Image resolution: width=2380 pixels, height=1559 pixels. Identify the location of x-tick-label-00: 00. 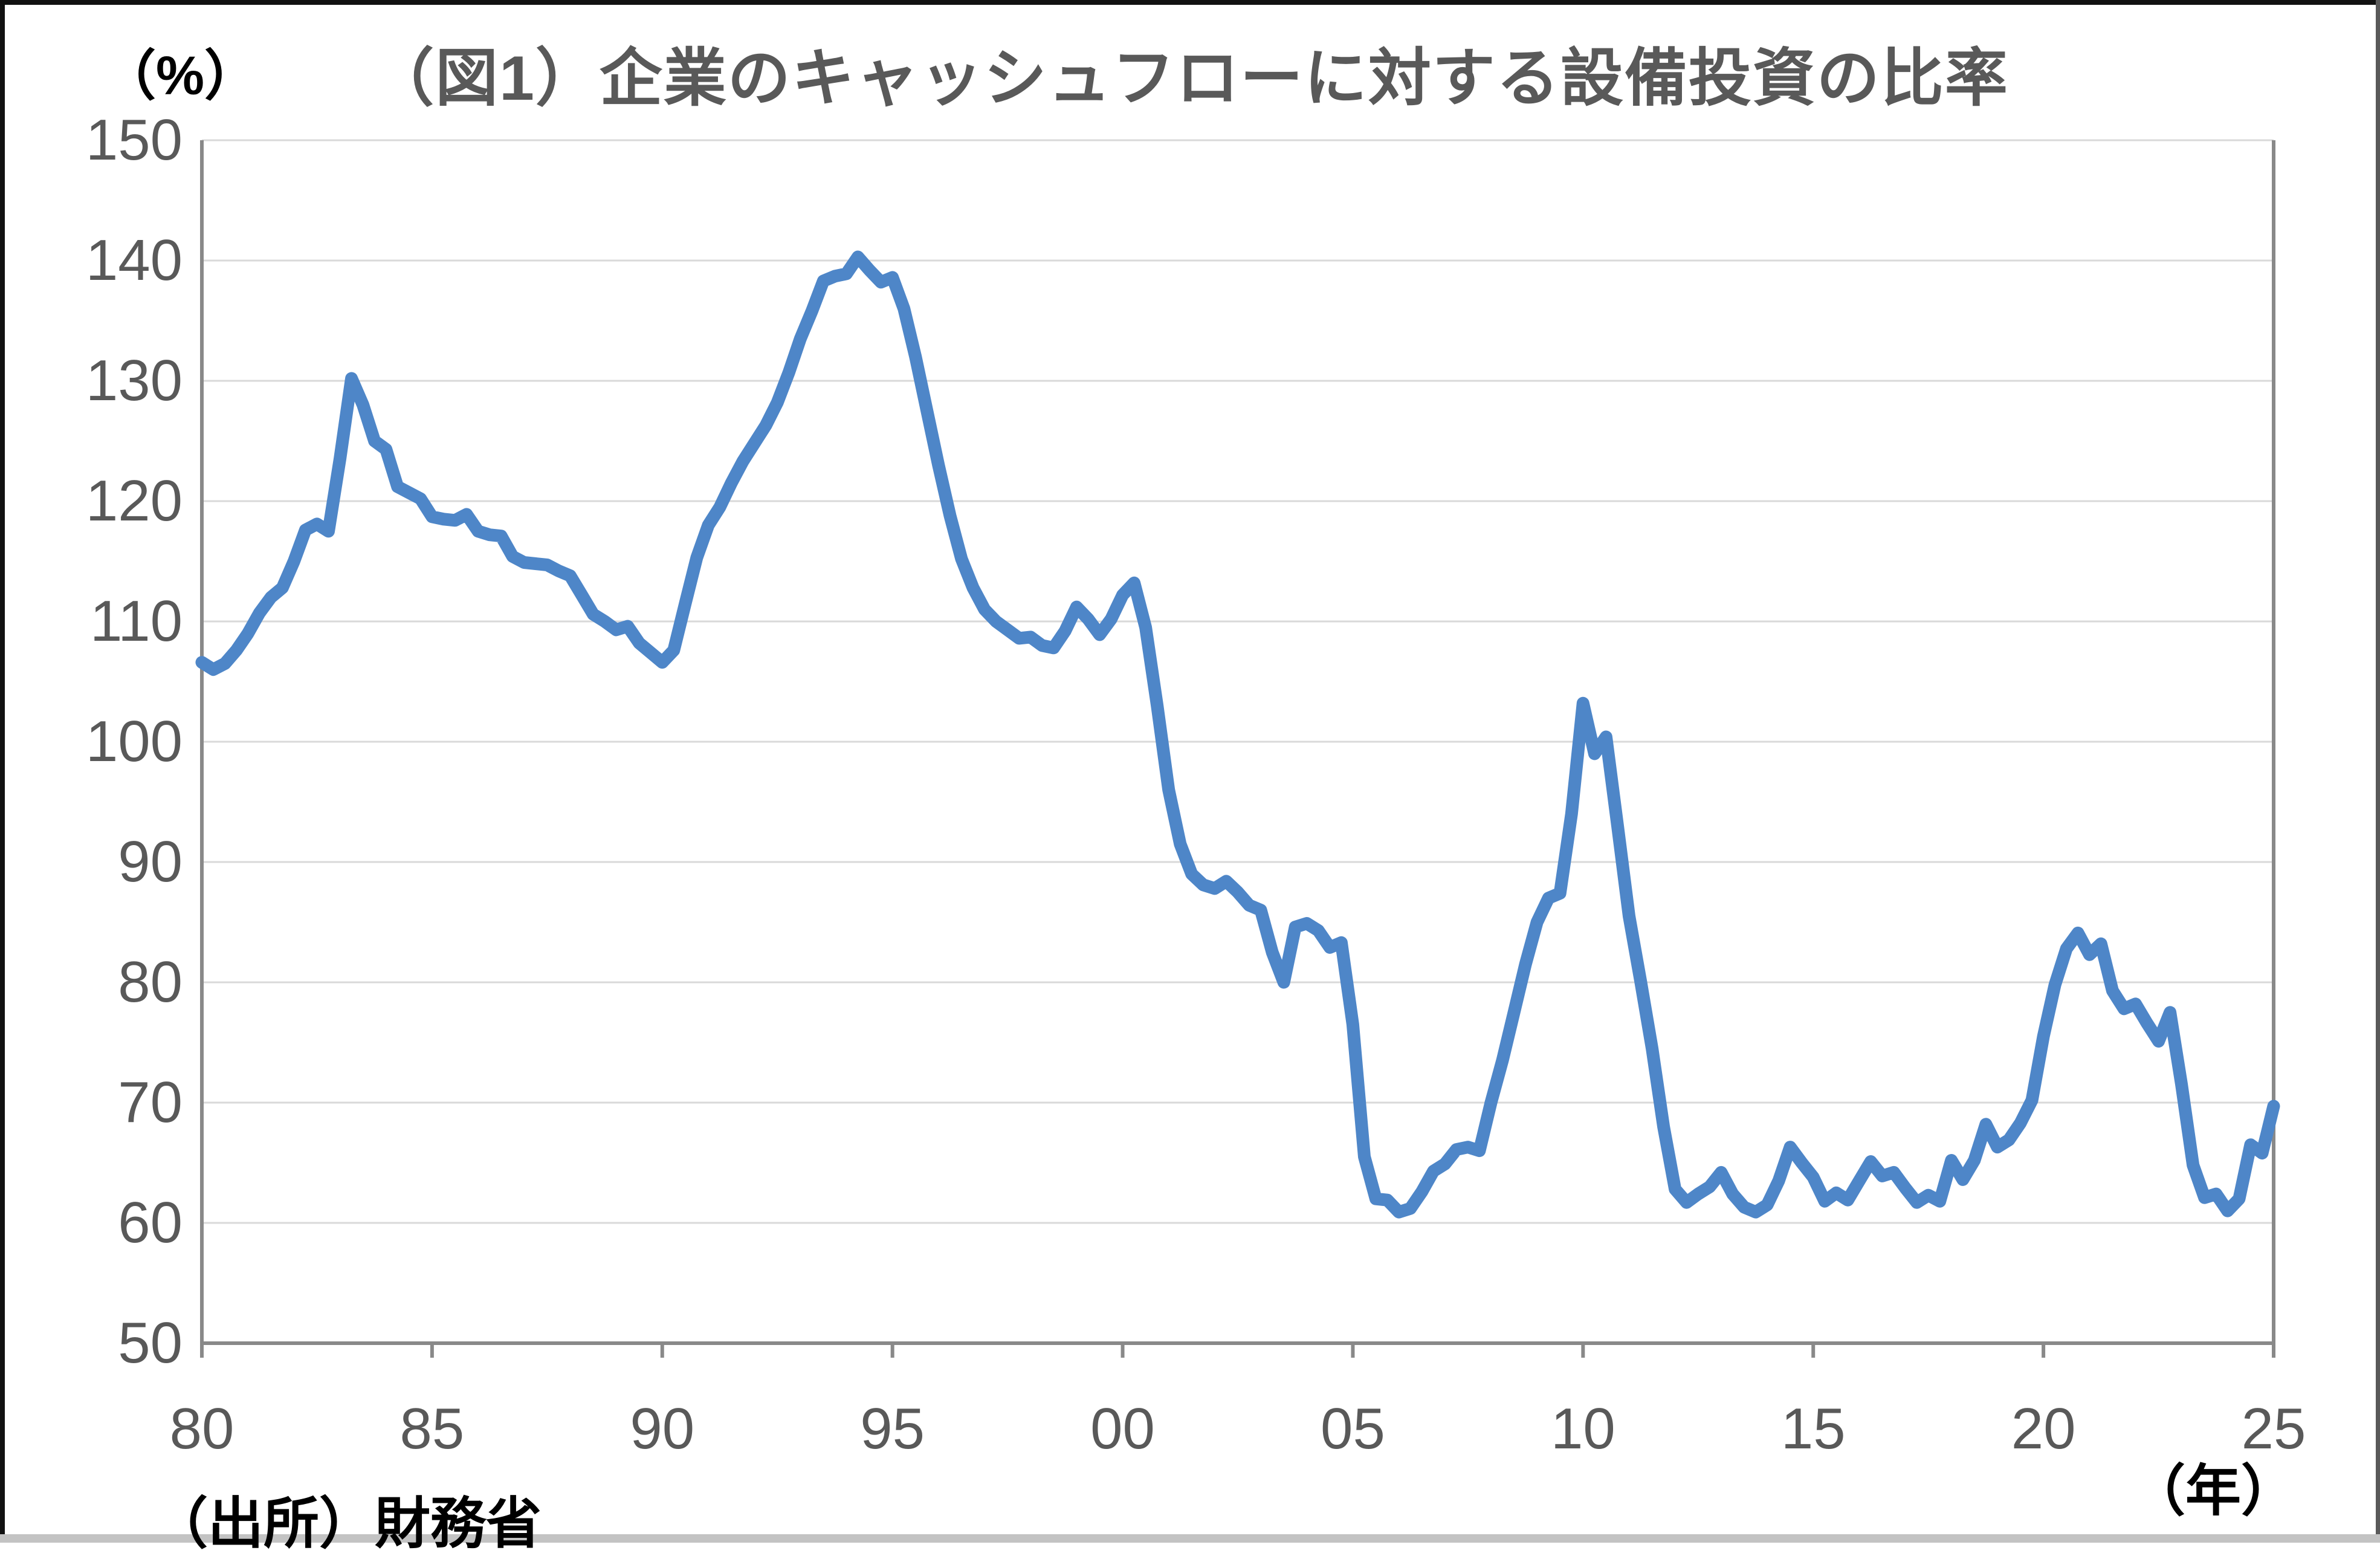
(1122, 1428).